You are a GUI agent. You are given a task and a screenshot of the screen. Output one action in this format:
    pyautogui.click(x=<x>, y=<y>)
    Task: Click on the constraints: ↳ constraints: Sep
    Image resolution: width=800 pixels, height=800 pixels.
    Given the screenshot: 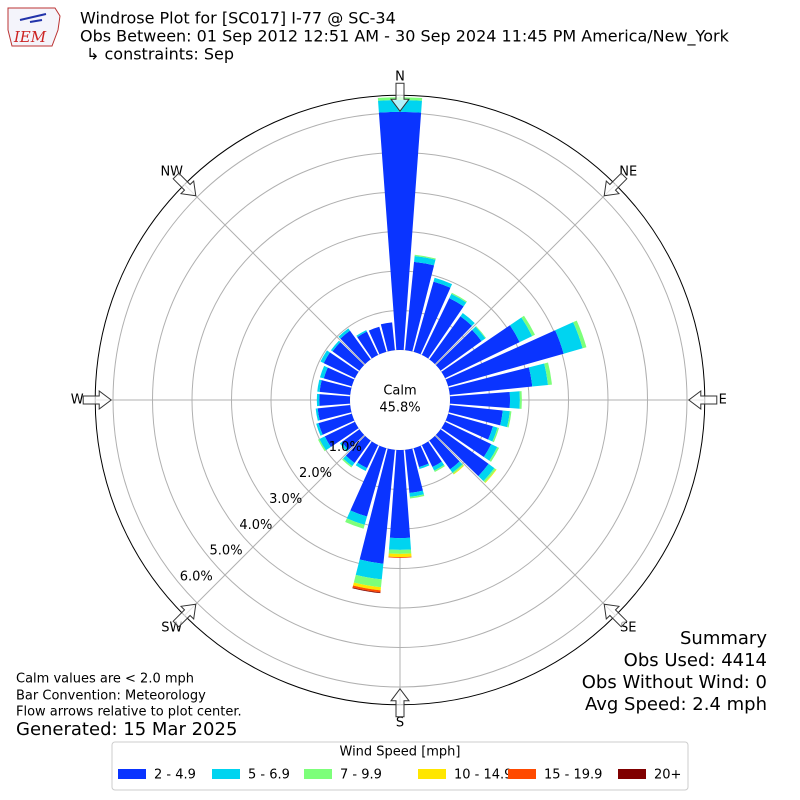 What is the action you would take?
    pyautogui.click(x=160, y=54)
    